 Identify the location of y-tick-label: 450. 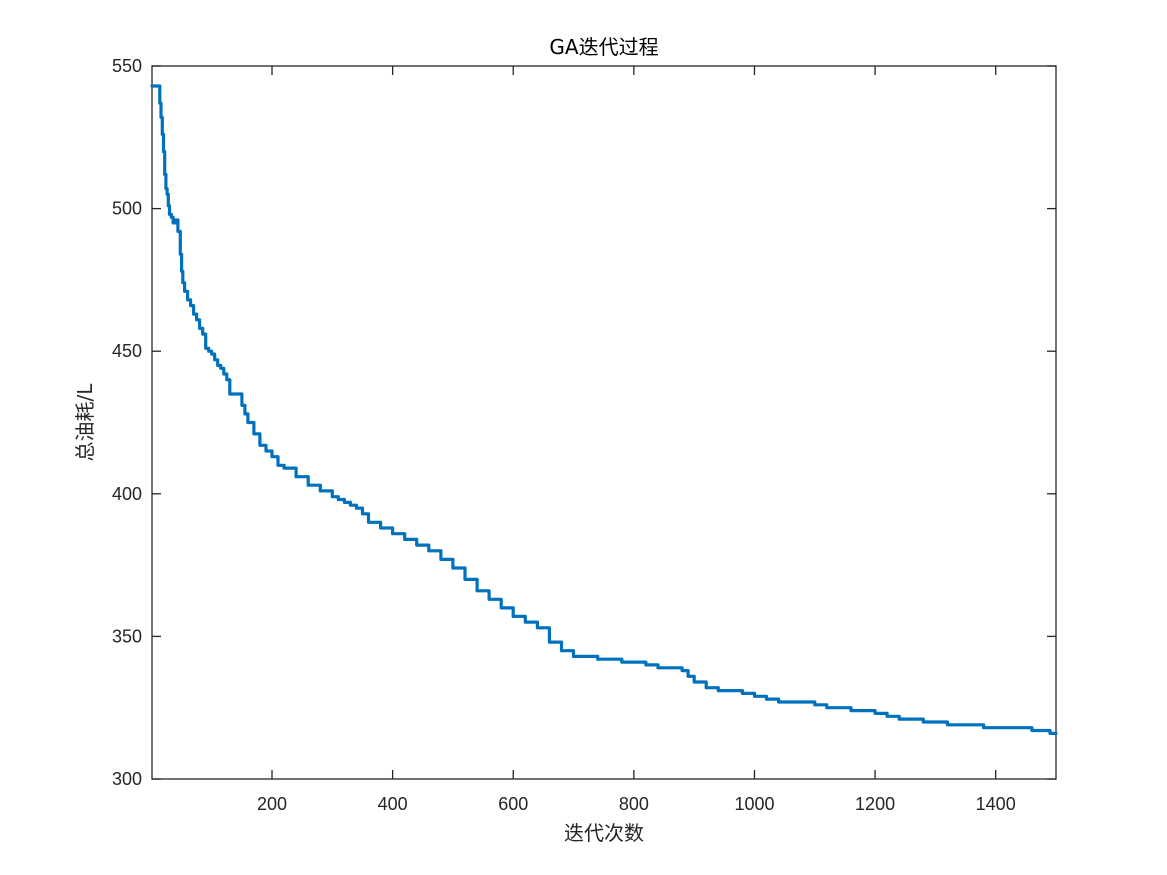
(127, 351).